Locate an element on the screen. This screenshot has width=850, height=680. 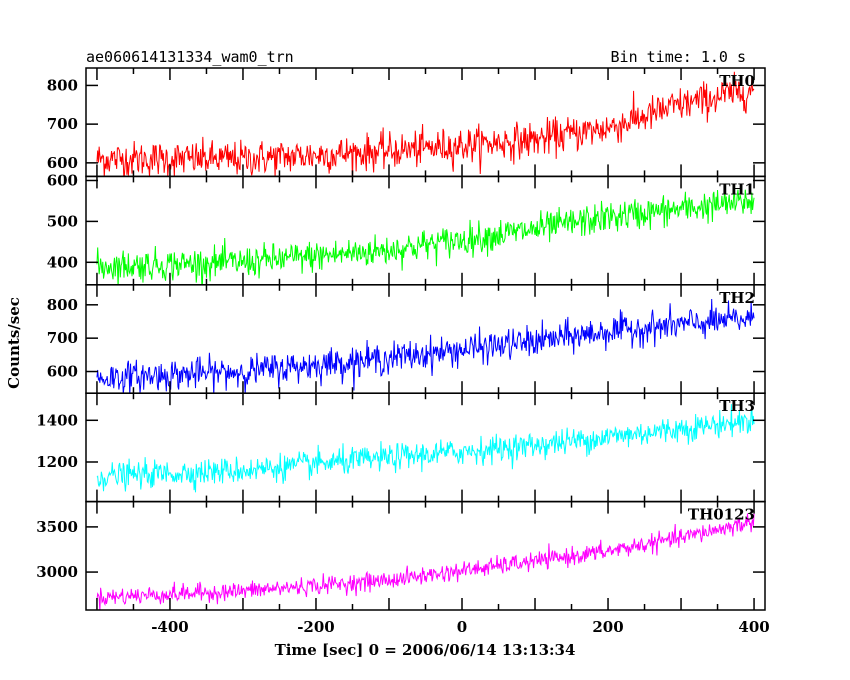
x-tick-label: 400 is located at coordinates (753, 627).